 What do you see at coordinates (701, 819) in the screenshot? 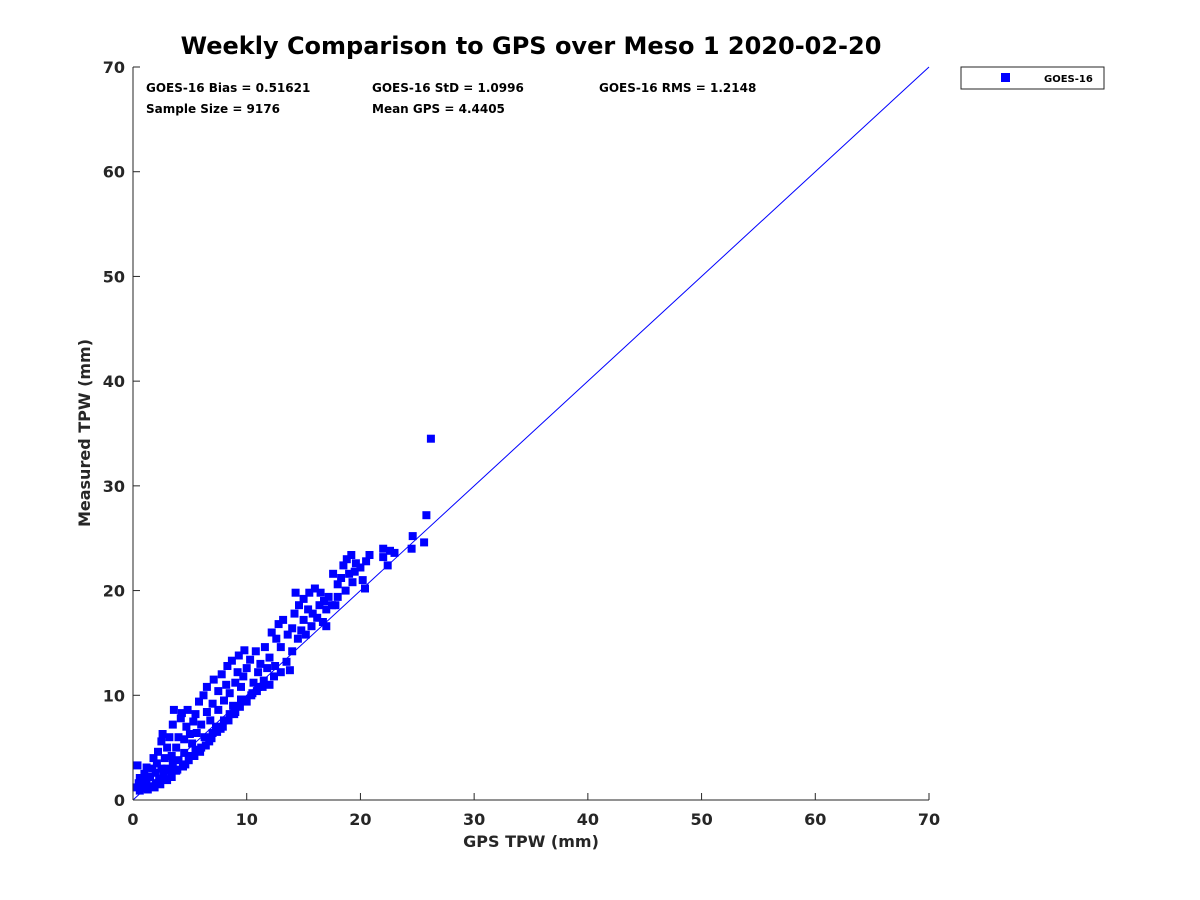
I see `x-tick-label: 50` at bounding box center [701, 819].